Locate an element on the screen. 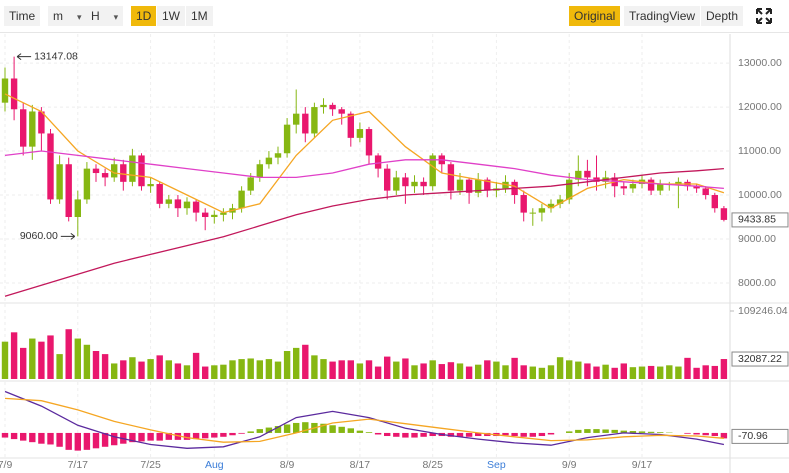 Image resolution: width=789 pixels, height=473 pixels. volume-tick-label: 109246.04 is located at coordinates (763, 311).